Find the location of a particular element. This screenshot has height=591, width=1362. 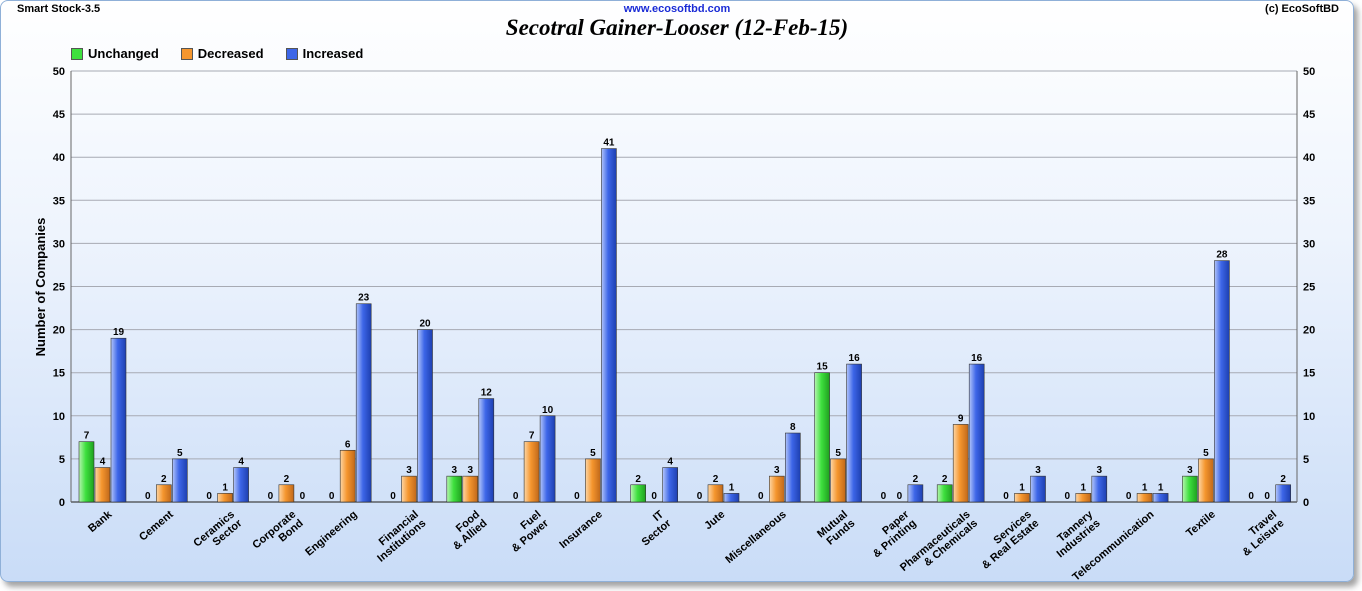

data-label-increased: 3 is located at coordinates (1038, 470).